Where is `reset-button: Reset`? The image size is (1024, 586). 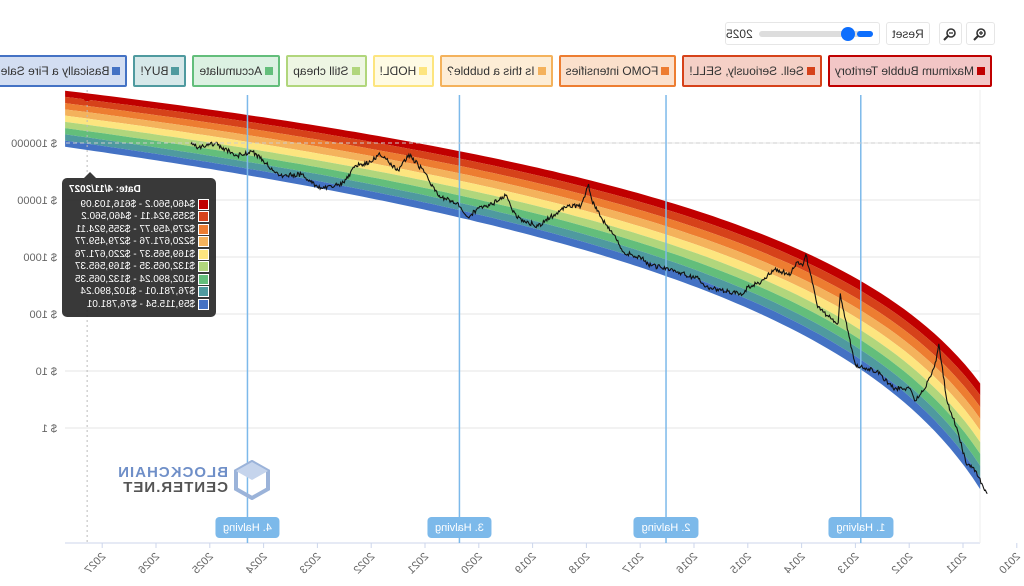
reset-button: Reset is located at coordinates (908, 33).